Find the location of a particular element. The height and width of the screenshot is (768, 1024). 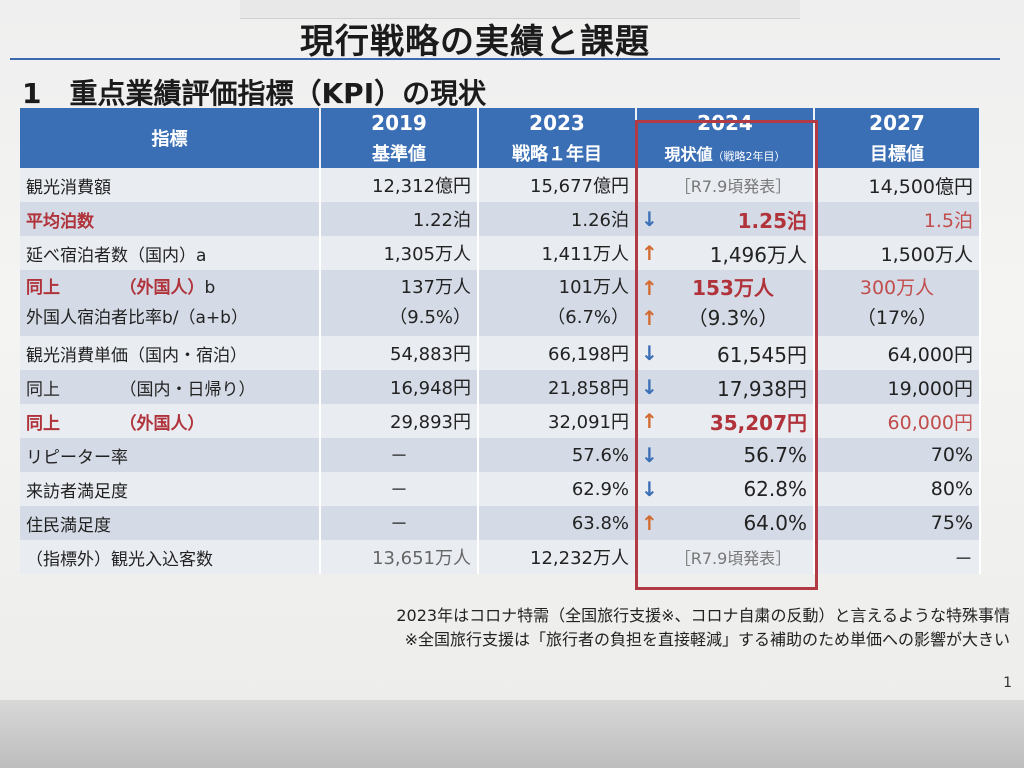

row-label: 同上 （外国人） is located at coordinates (170, 421).